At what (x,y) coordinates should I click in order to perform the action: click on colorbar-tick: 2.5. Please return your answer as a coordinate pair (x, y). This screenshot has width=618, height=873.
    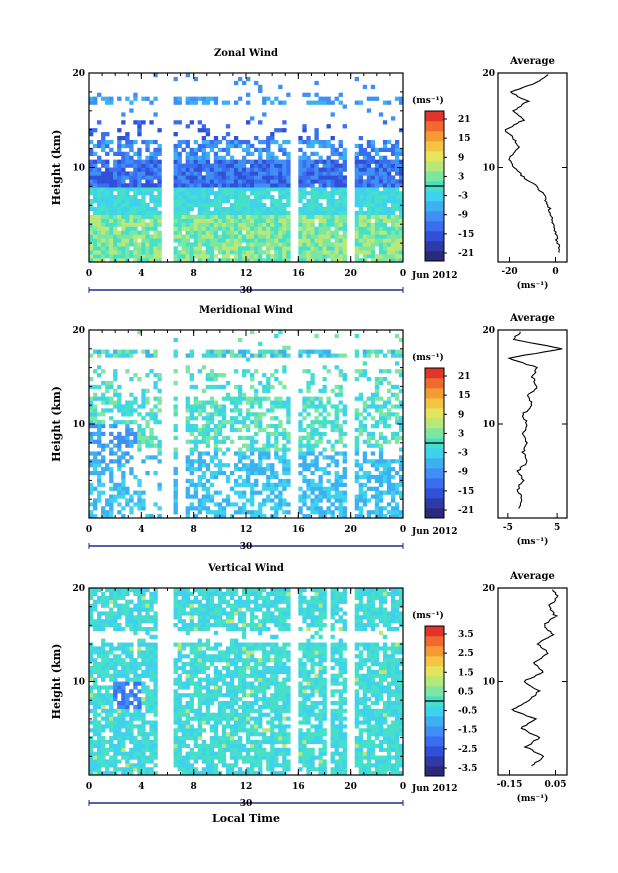
    Looking at the image, I should click on (466, 654).